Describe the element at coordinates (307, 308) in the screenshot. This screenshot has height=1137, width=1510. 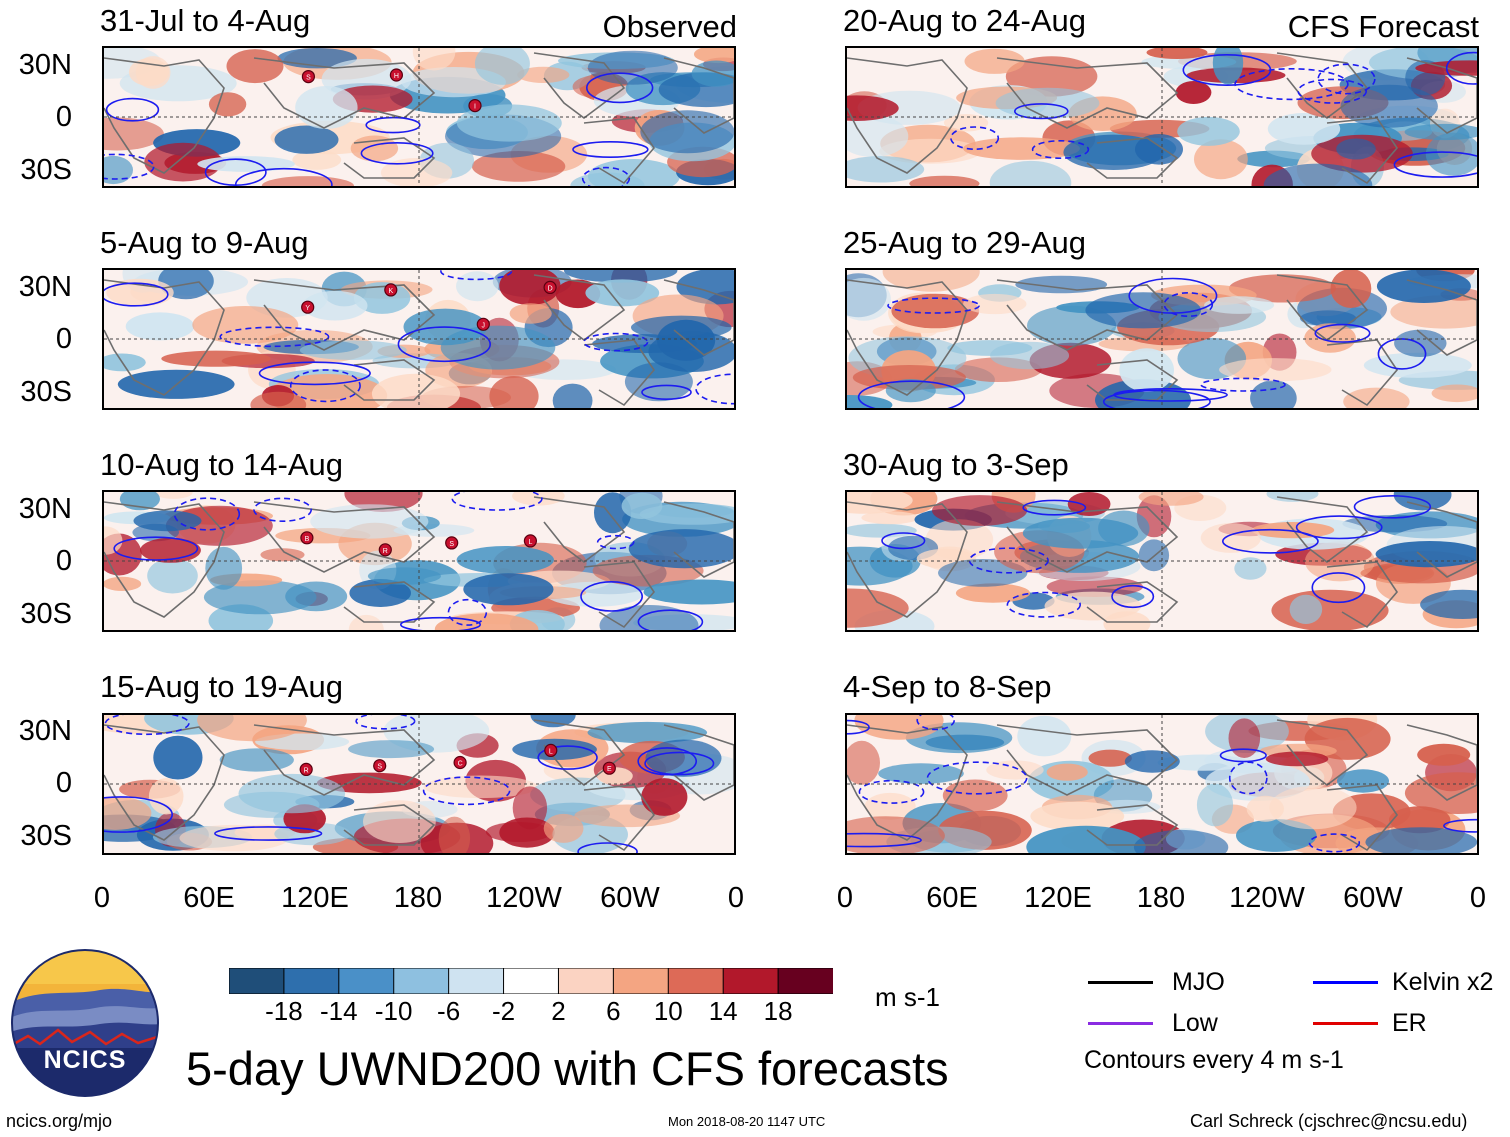
I see `storm-label: Y` at that location.